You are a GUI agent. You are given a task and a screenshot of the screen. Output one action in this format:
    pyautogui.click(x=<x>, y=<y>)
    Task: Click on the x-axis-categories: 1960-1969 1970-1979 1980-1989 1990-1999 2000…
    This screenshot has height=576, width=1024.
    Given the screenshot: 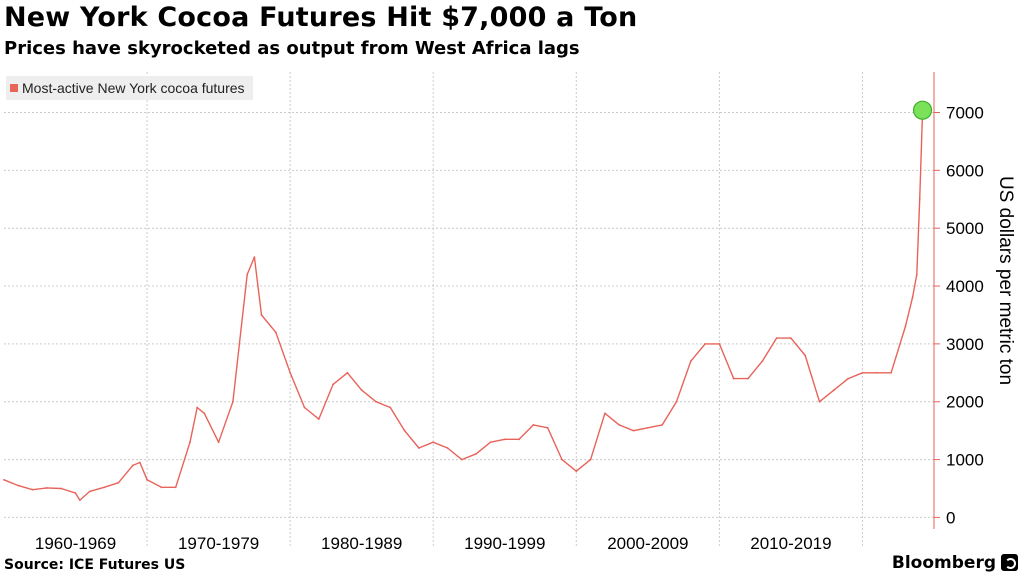 What is the action you would take?
    pyautogui.click(x=433, y=542)
    